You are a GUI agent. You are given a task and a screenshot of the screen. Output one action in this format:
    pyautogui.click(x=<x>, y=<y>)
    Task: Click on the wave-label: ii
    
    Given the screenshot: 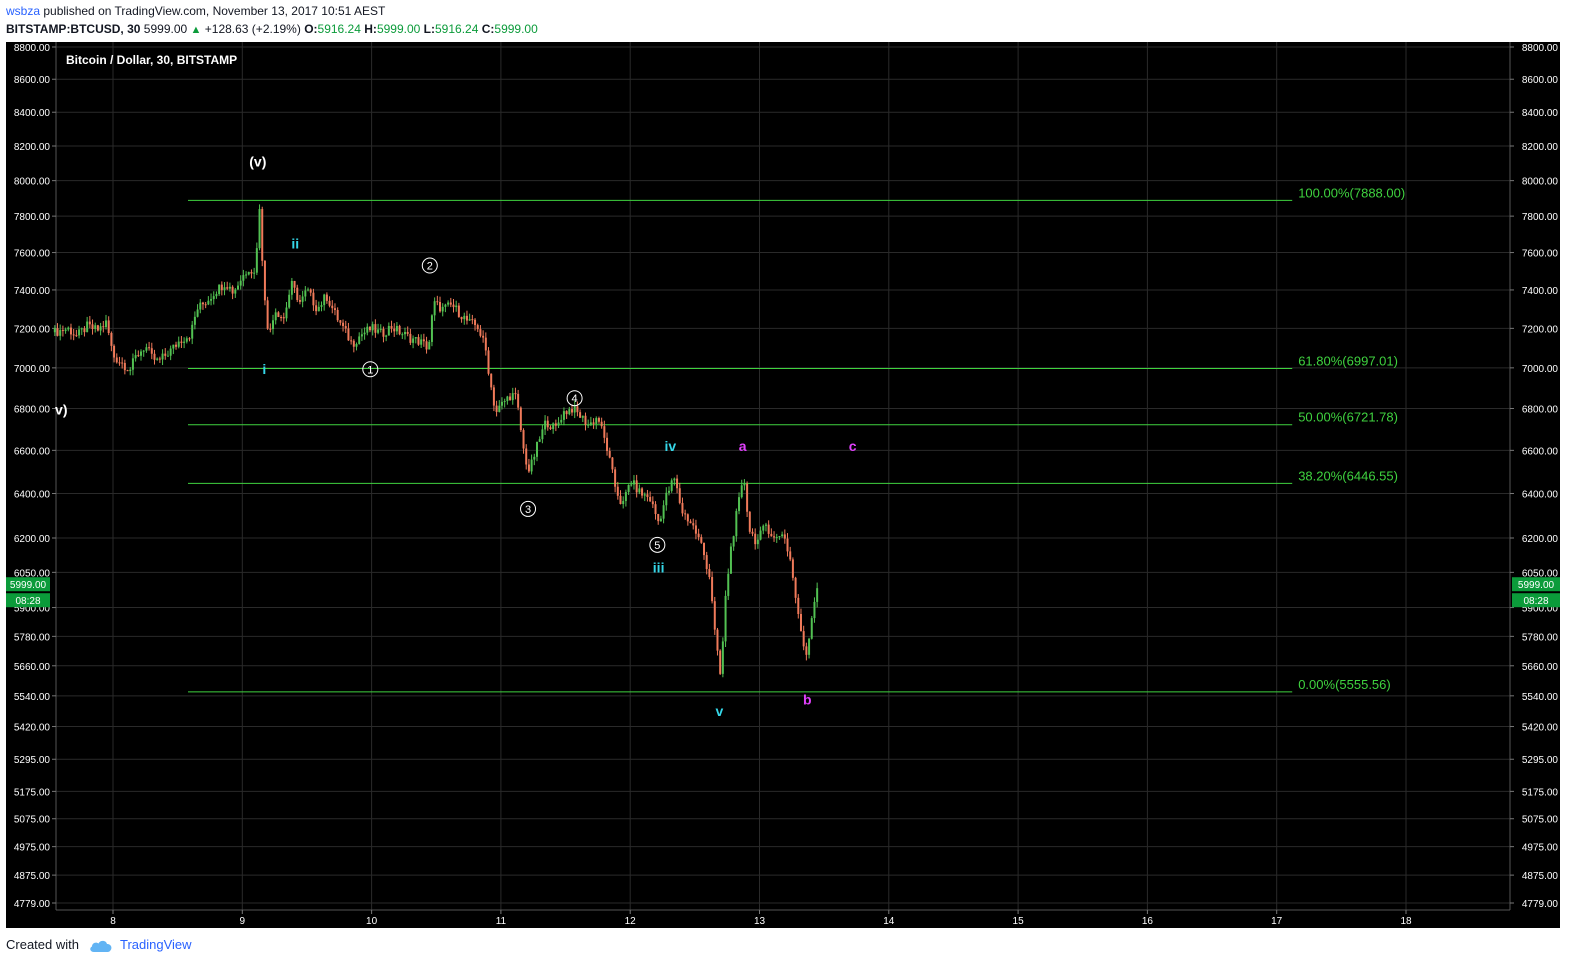 What is the action you would take?
    pyautogui.click(x=295, y=243)
    